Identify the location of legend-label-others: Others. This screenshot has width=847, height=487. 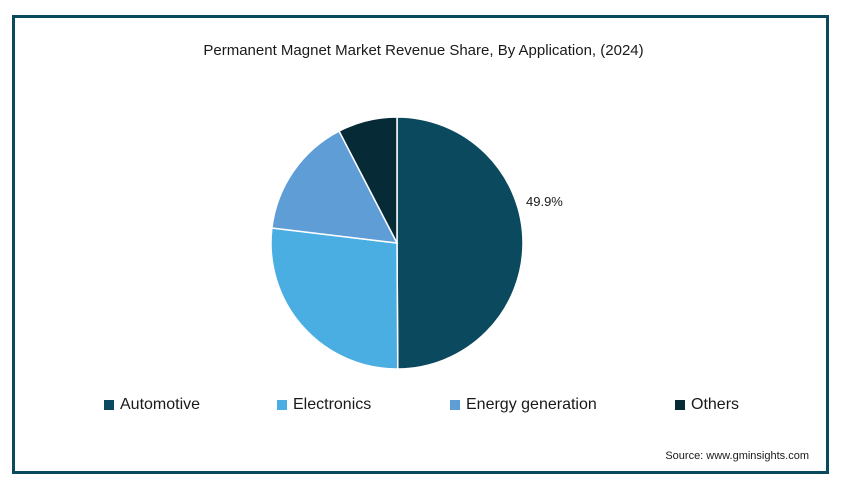
(715, 404).